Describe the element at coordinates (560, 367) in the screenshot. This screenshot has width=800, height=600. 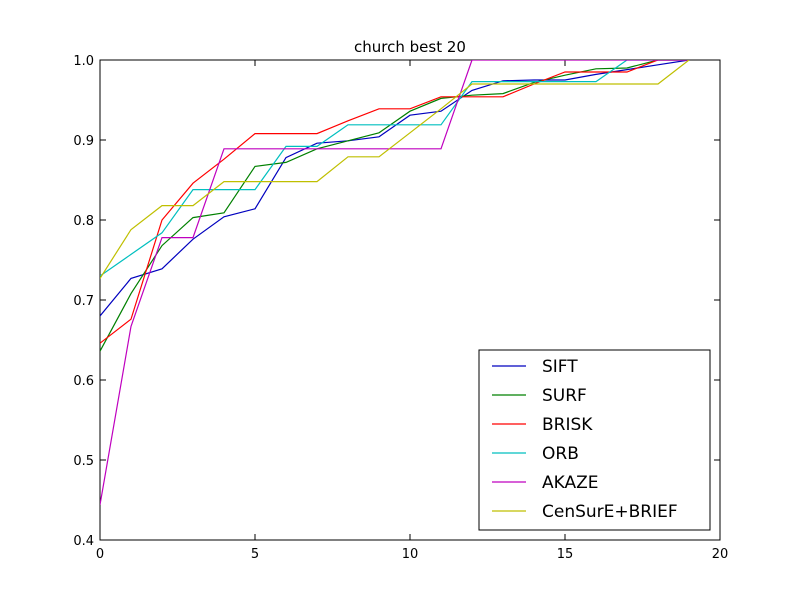
I see `legend-label: SIFT` at that location.